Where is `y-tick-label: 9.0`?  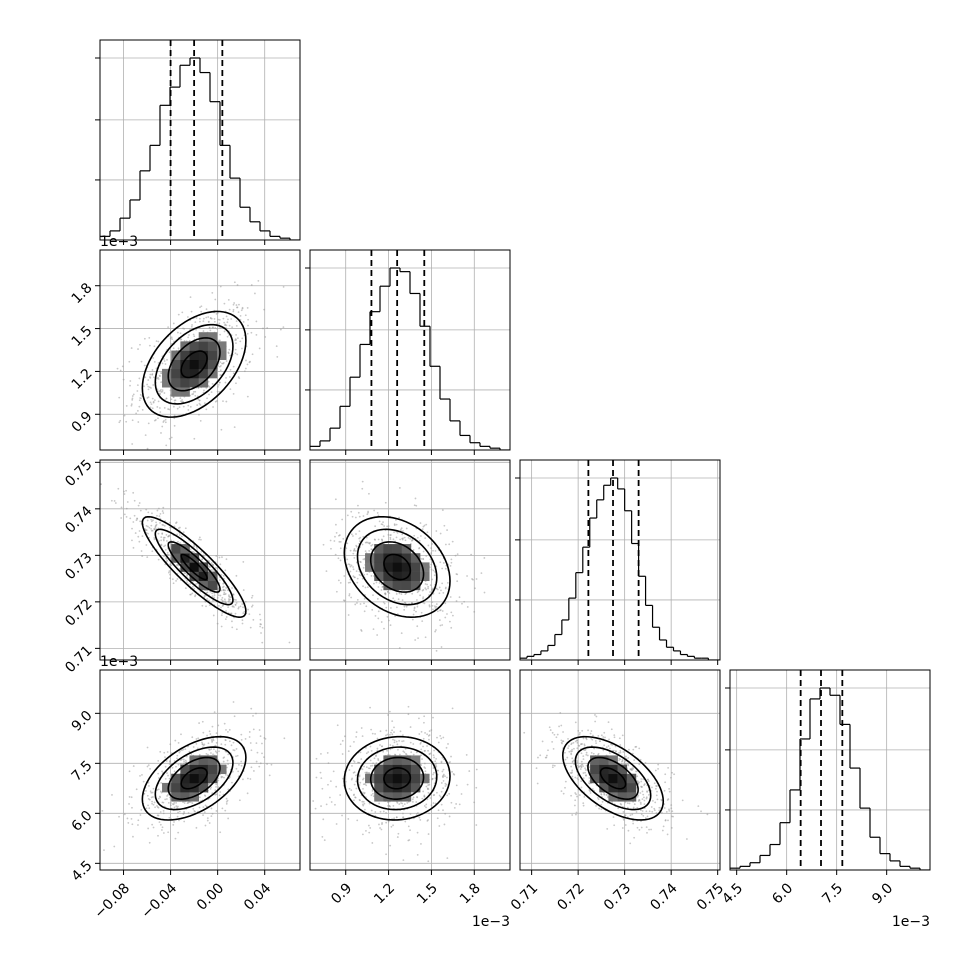
y-tick-label: 9.0 is located at coordinates (82, 721).